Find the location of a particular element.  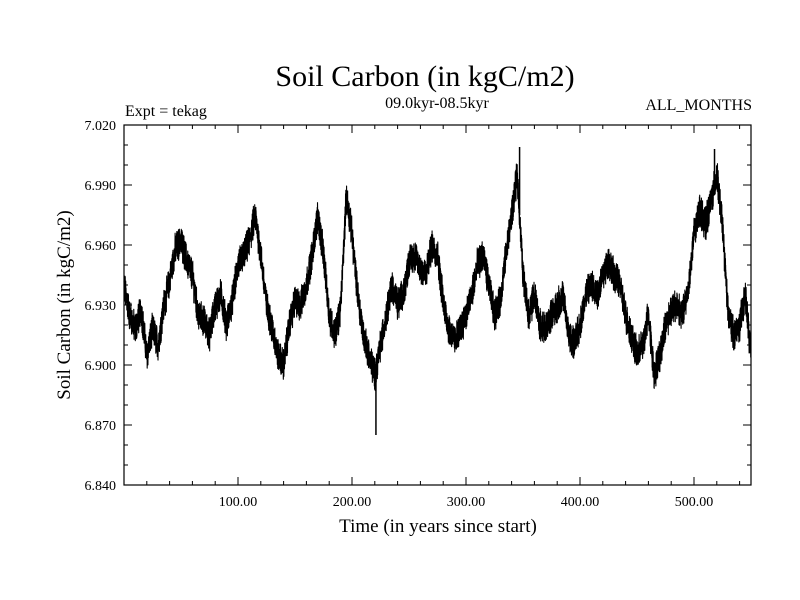

months-label: ALL_MONTHS is located at coordinates (698, 105).